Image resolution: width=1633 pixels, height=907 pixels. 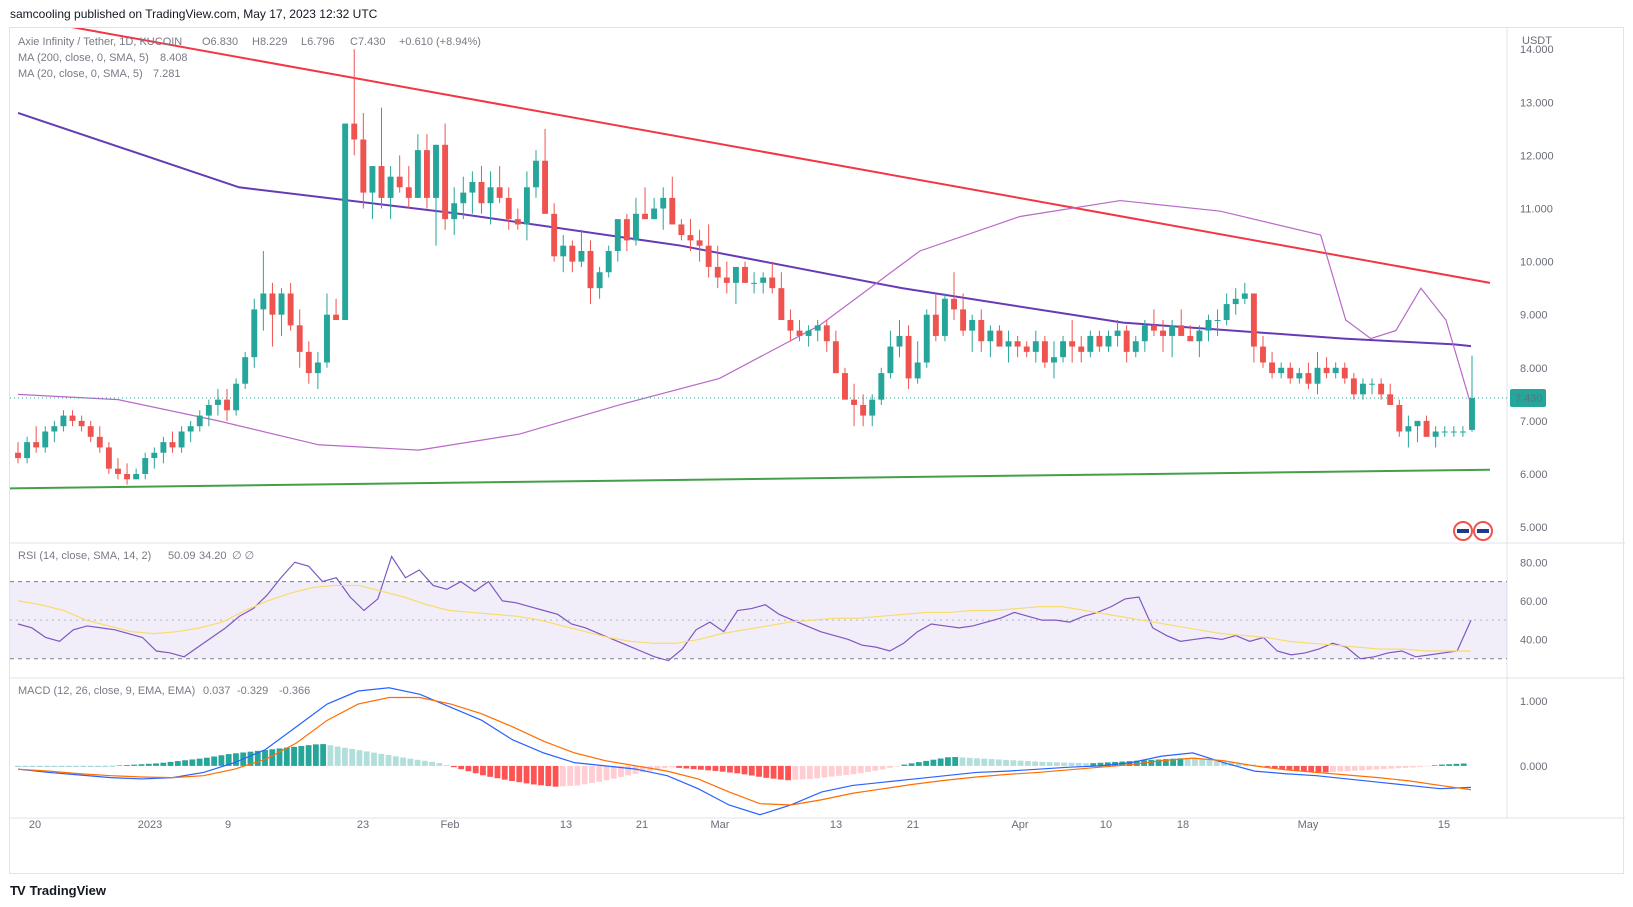 What do you see at coordinates (1536, 210) in the screenshot?
I see `price-tick-label: 11.000` at bounding box center [1536, 210].